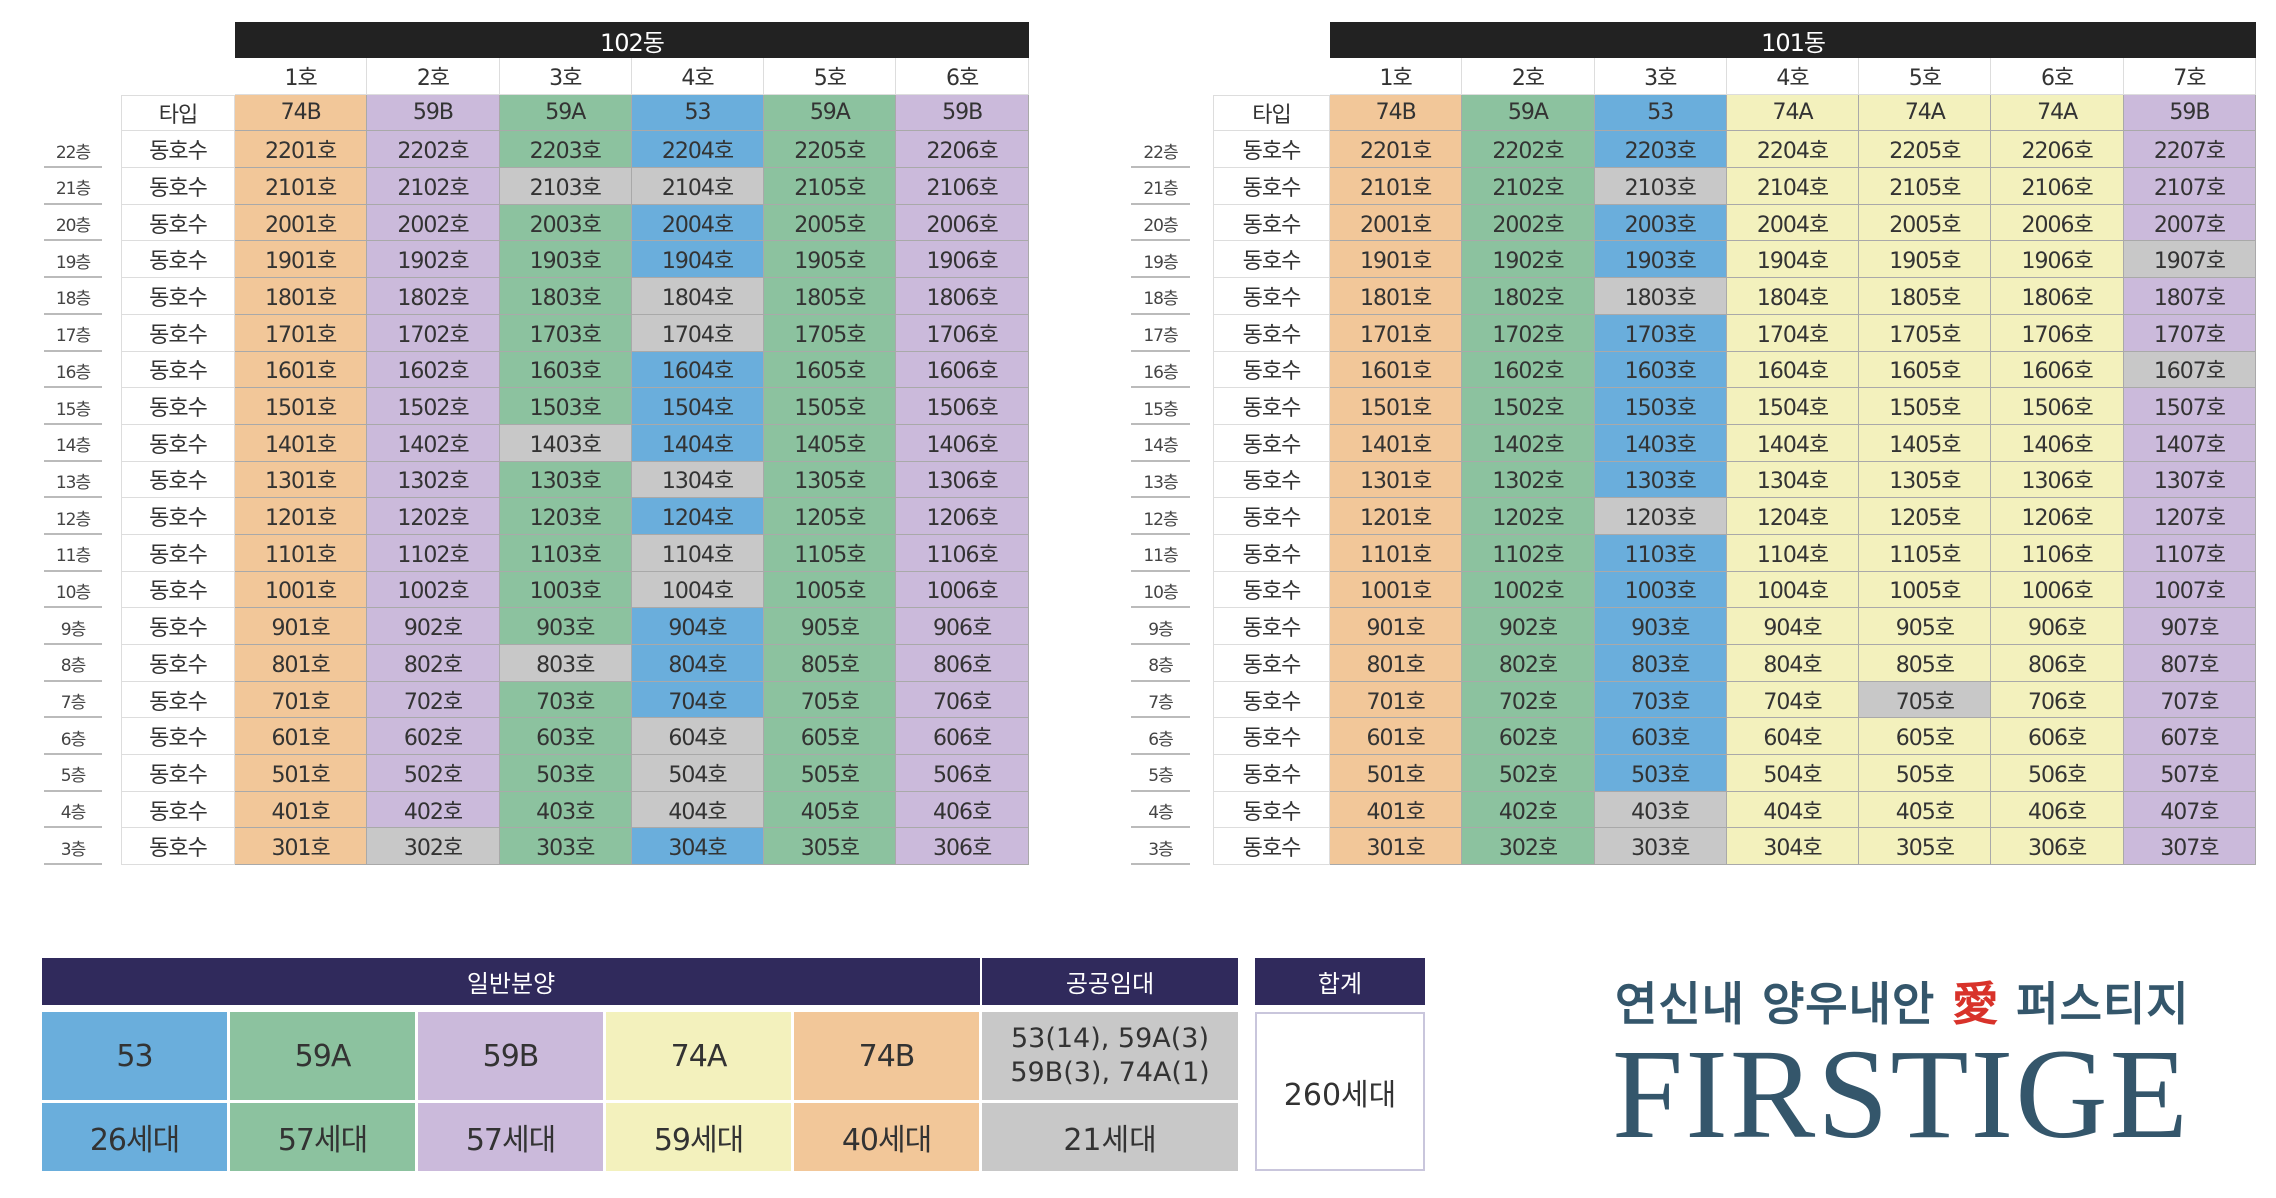 This screenshot has height=1198, width=2276. Describe the element at coordinates (2190, 663) in the screenshot. I see `unit-cell: 807호` at that location.